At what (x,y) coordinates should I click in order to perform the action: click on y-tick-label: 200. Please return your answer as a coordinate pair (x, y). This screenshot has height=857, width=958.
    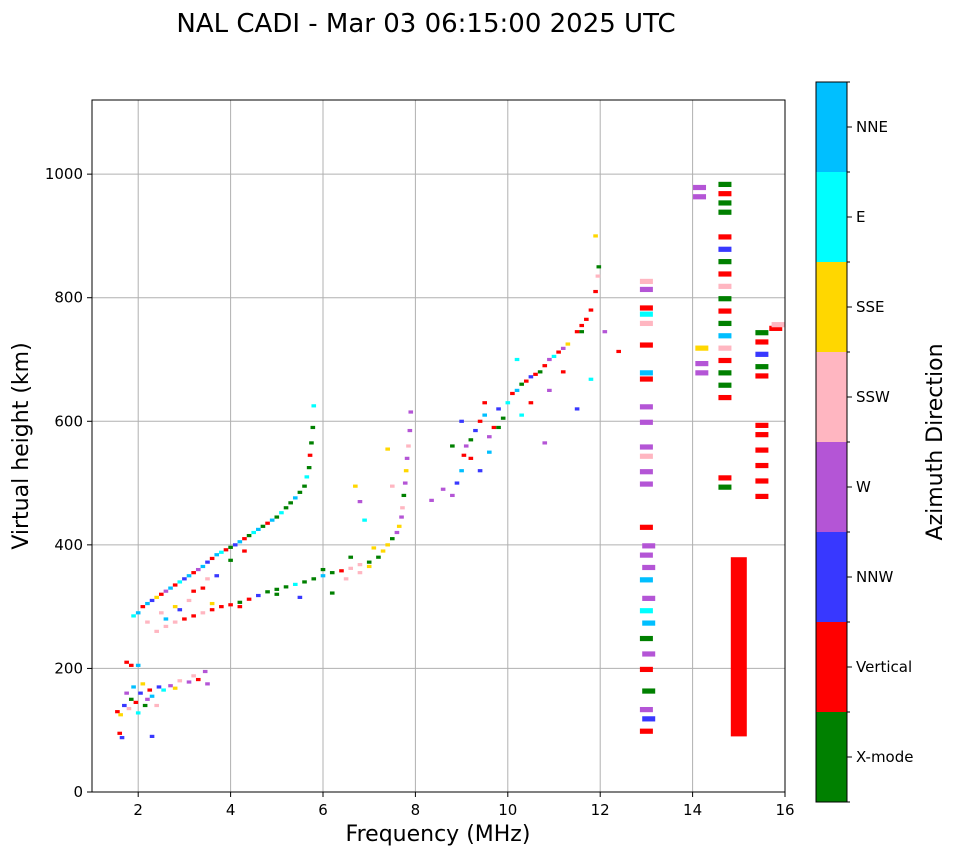
    Looking at the image, I should click on (68, 668).